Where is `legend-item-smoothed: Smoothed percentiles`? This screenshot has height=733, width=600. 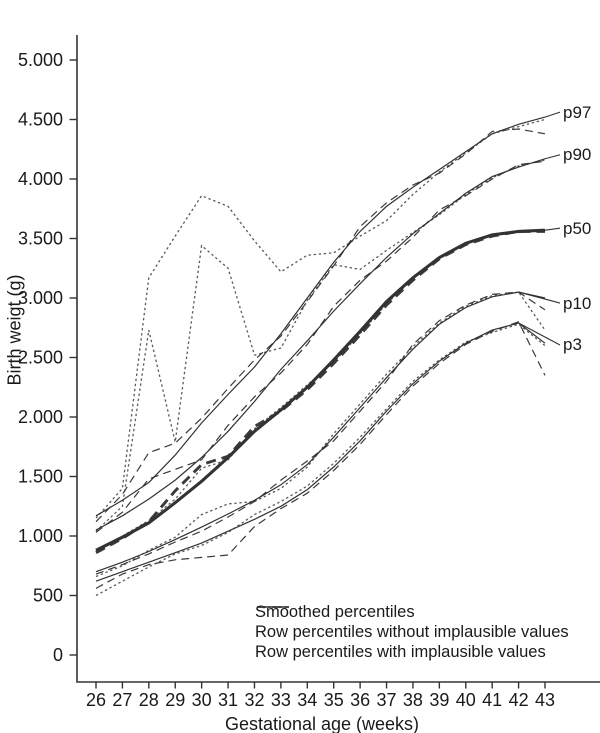 legend-item-smoothed: Smoothed percentiles is located at coordinates (412, 612).